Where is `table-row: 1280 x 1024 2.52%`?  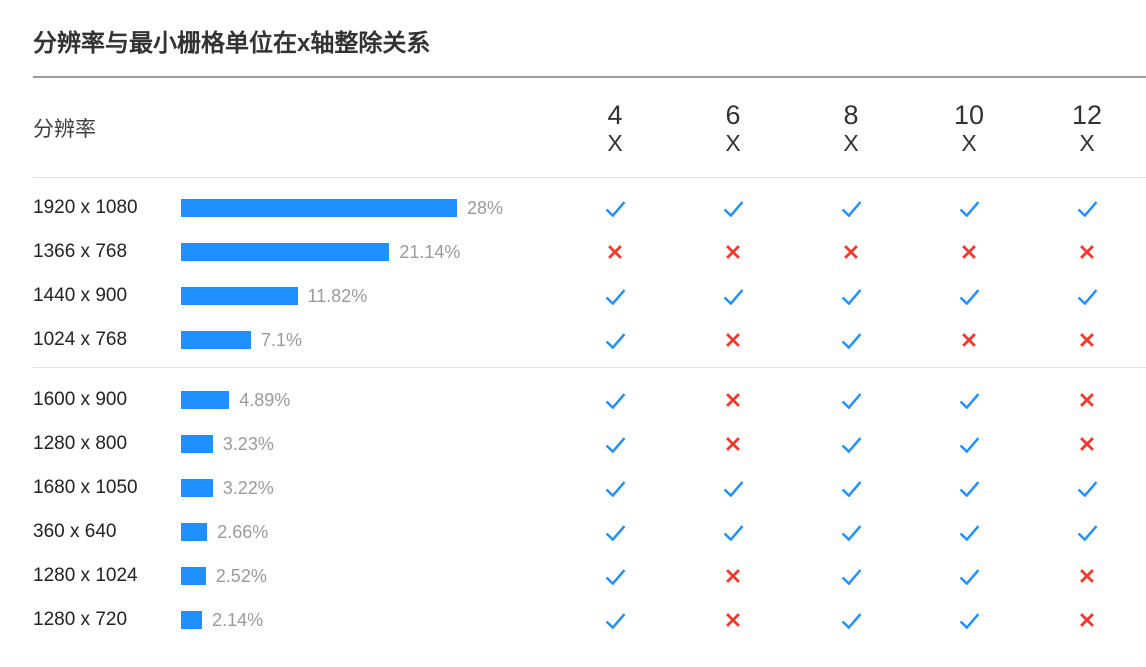 table-row: 1280 x 1024 2.52% is located at coordinates (589, 576).